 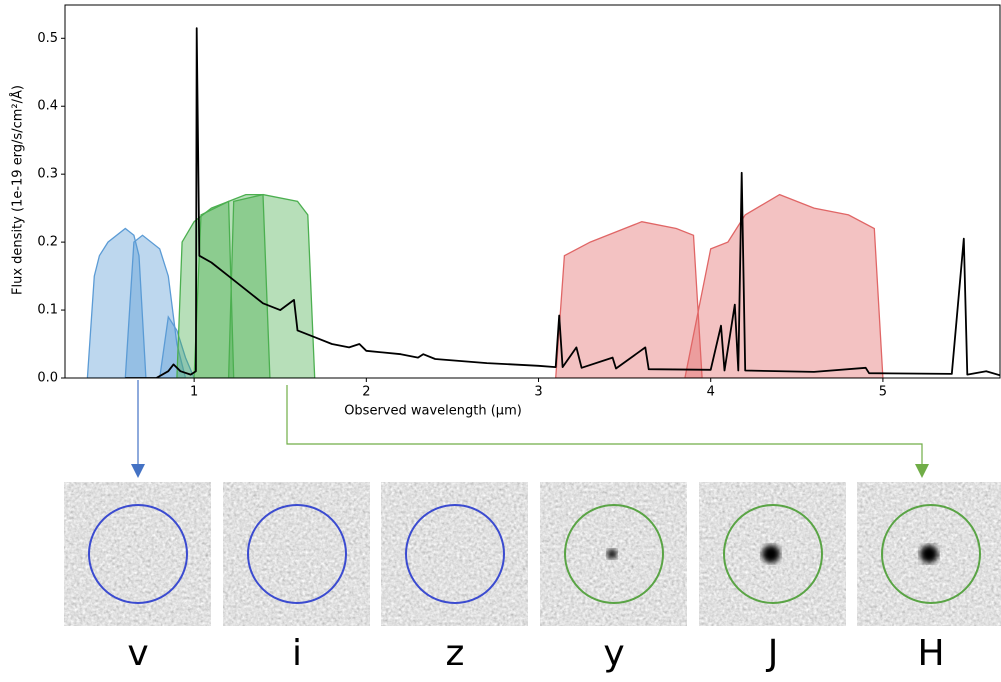 What do you see at coordinates (433, 411) in the screenshot?
I see `x-axis-label: Observed wavelength (μm)` at bounding box center [433, 411].